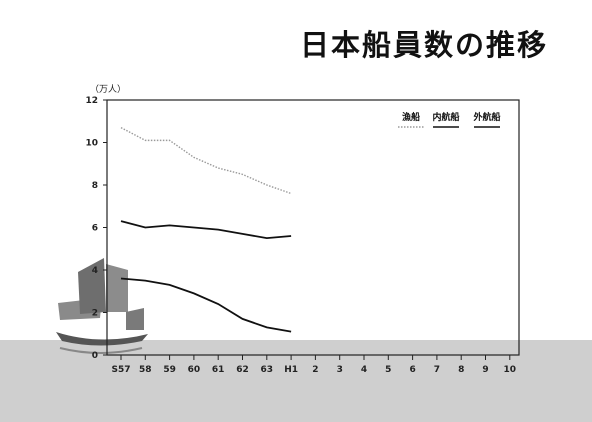 The width and height of the screenshot is (592, 422). I want to click on legend-label-1: 漁船, so click(411, 117).